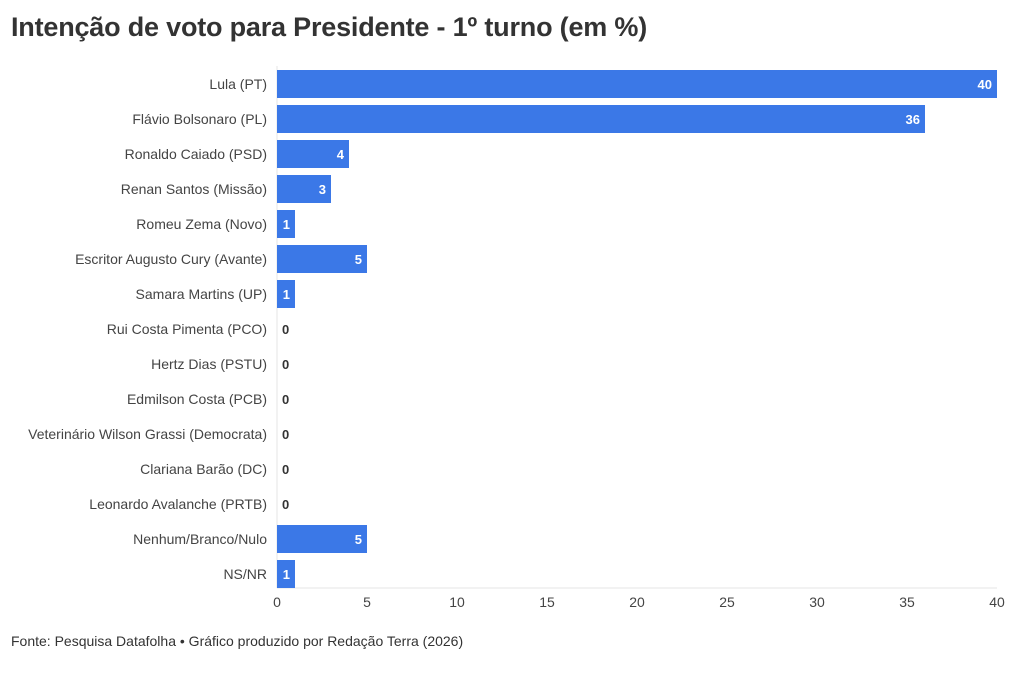 Image resolution: width=1020 pixels, height=686 pixels. Describe the element at coordinates (194, 189) in the screenshot. I see `category-label: Renan Santos (Missão)` at that location.